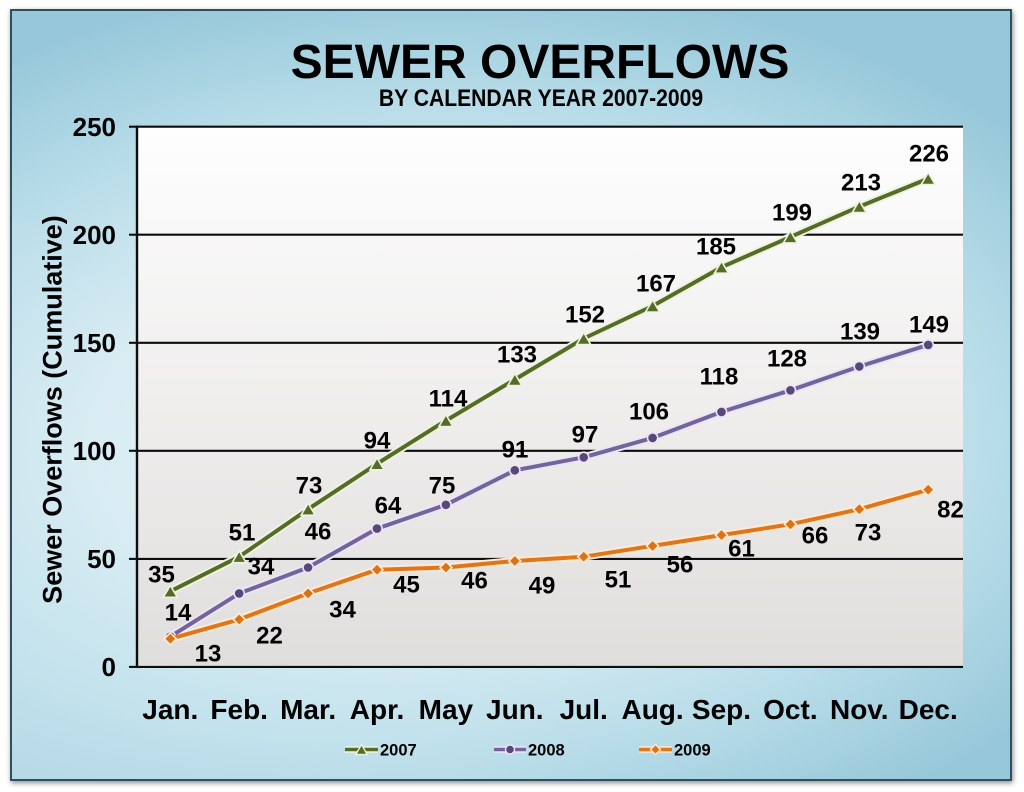  I want to click on svg-text: 100, so click(94, 451).